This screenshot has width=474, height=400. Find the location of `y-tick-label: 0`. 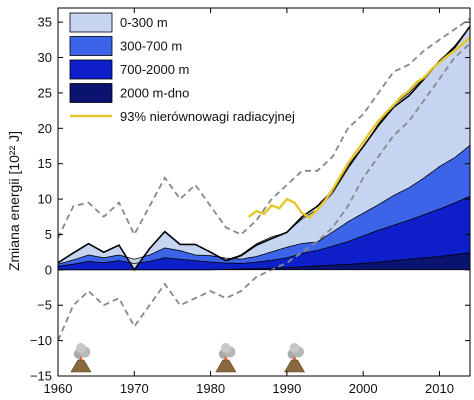

y-tick-label: 0 is located at coordinates (48, 269).